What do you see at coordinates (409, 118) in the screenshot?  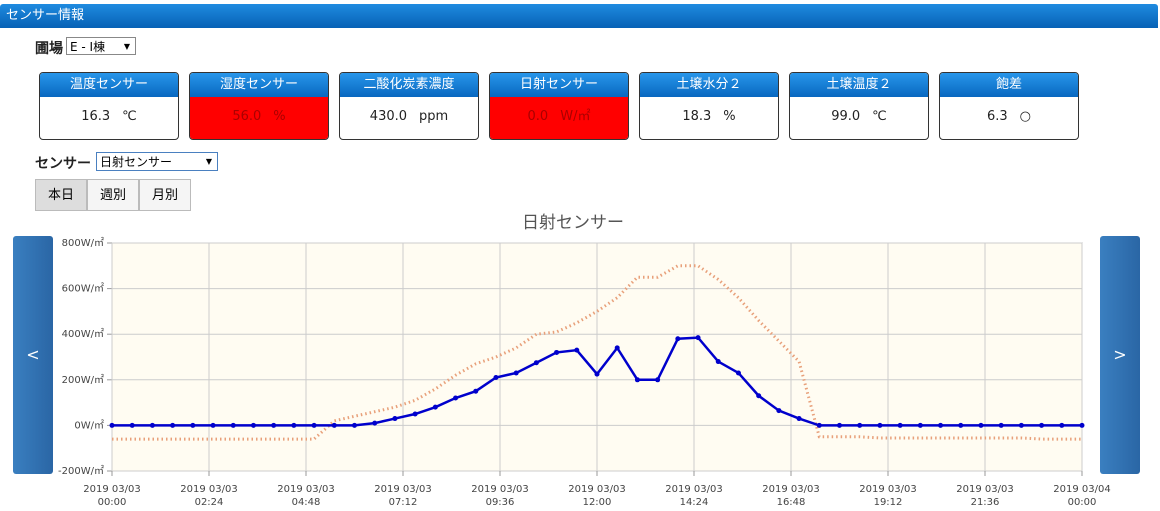 I see `card-value-row: 430.0 ppm` at bounding box center [409, 118].